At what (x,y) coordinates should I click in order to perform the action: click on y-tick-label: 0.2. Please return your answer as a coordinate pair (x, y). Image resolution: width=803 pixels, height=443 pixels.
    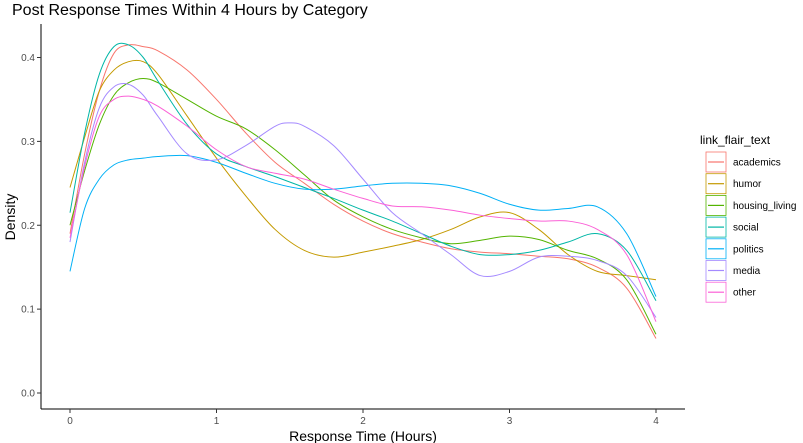
    Looking at the image, I should click on (28, 226).